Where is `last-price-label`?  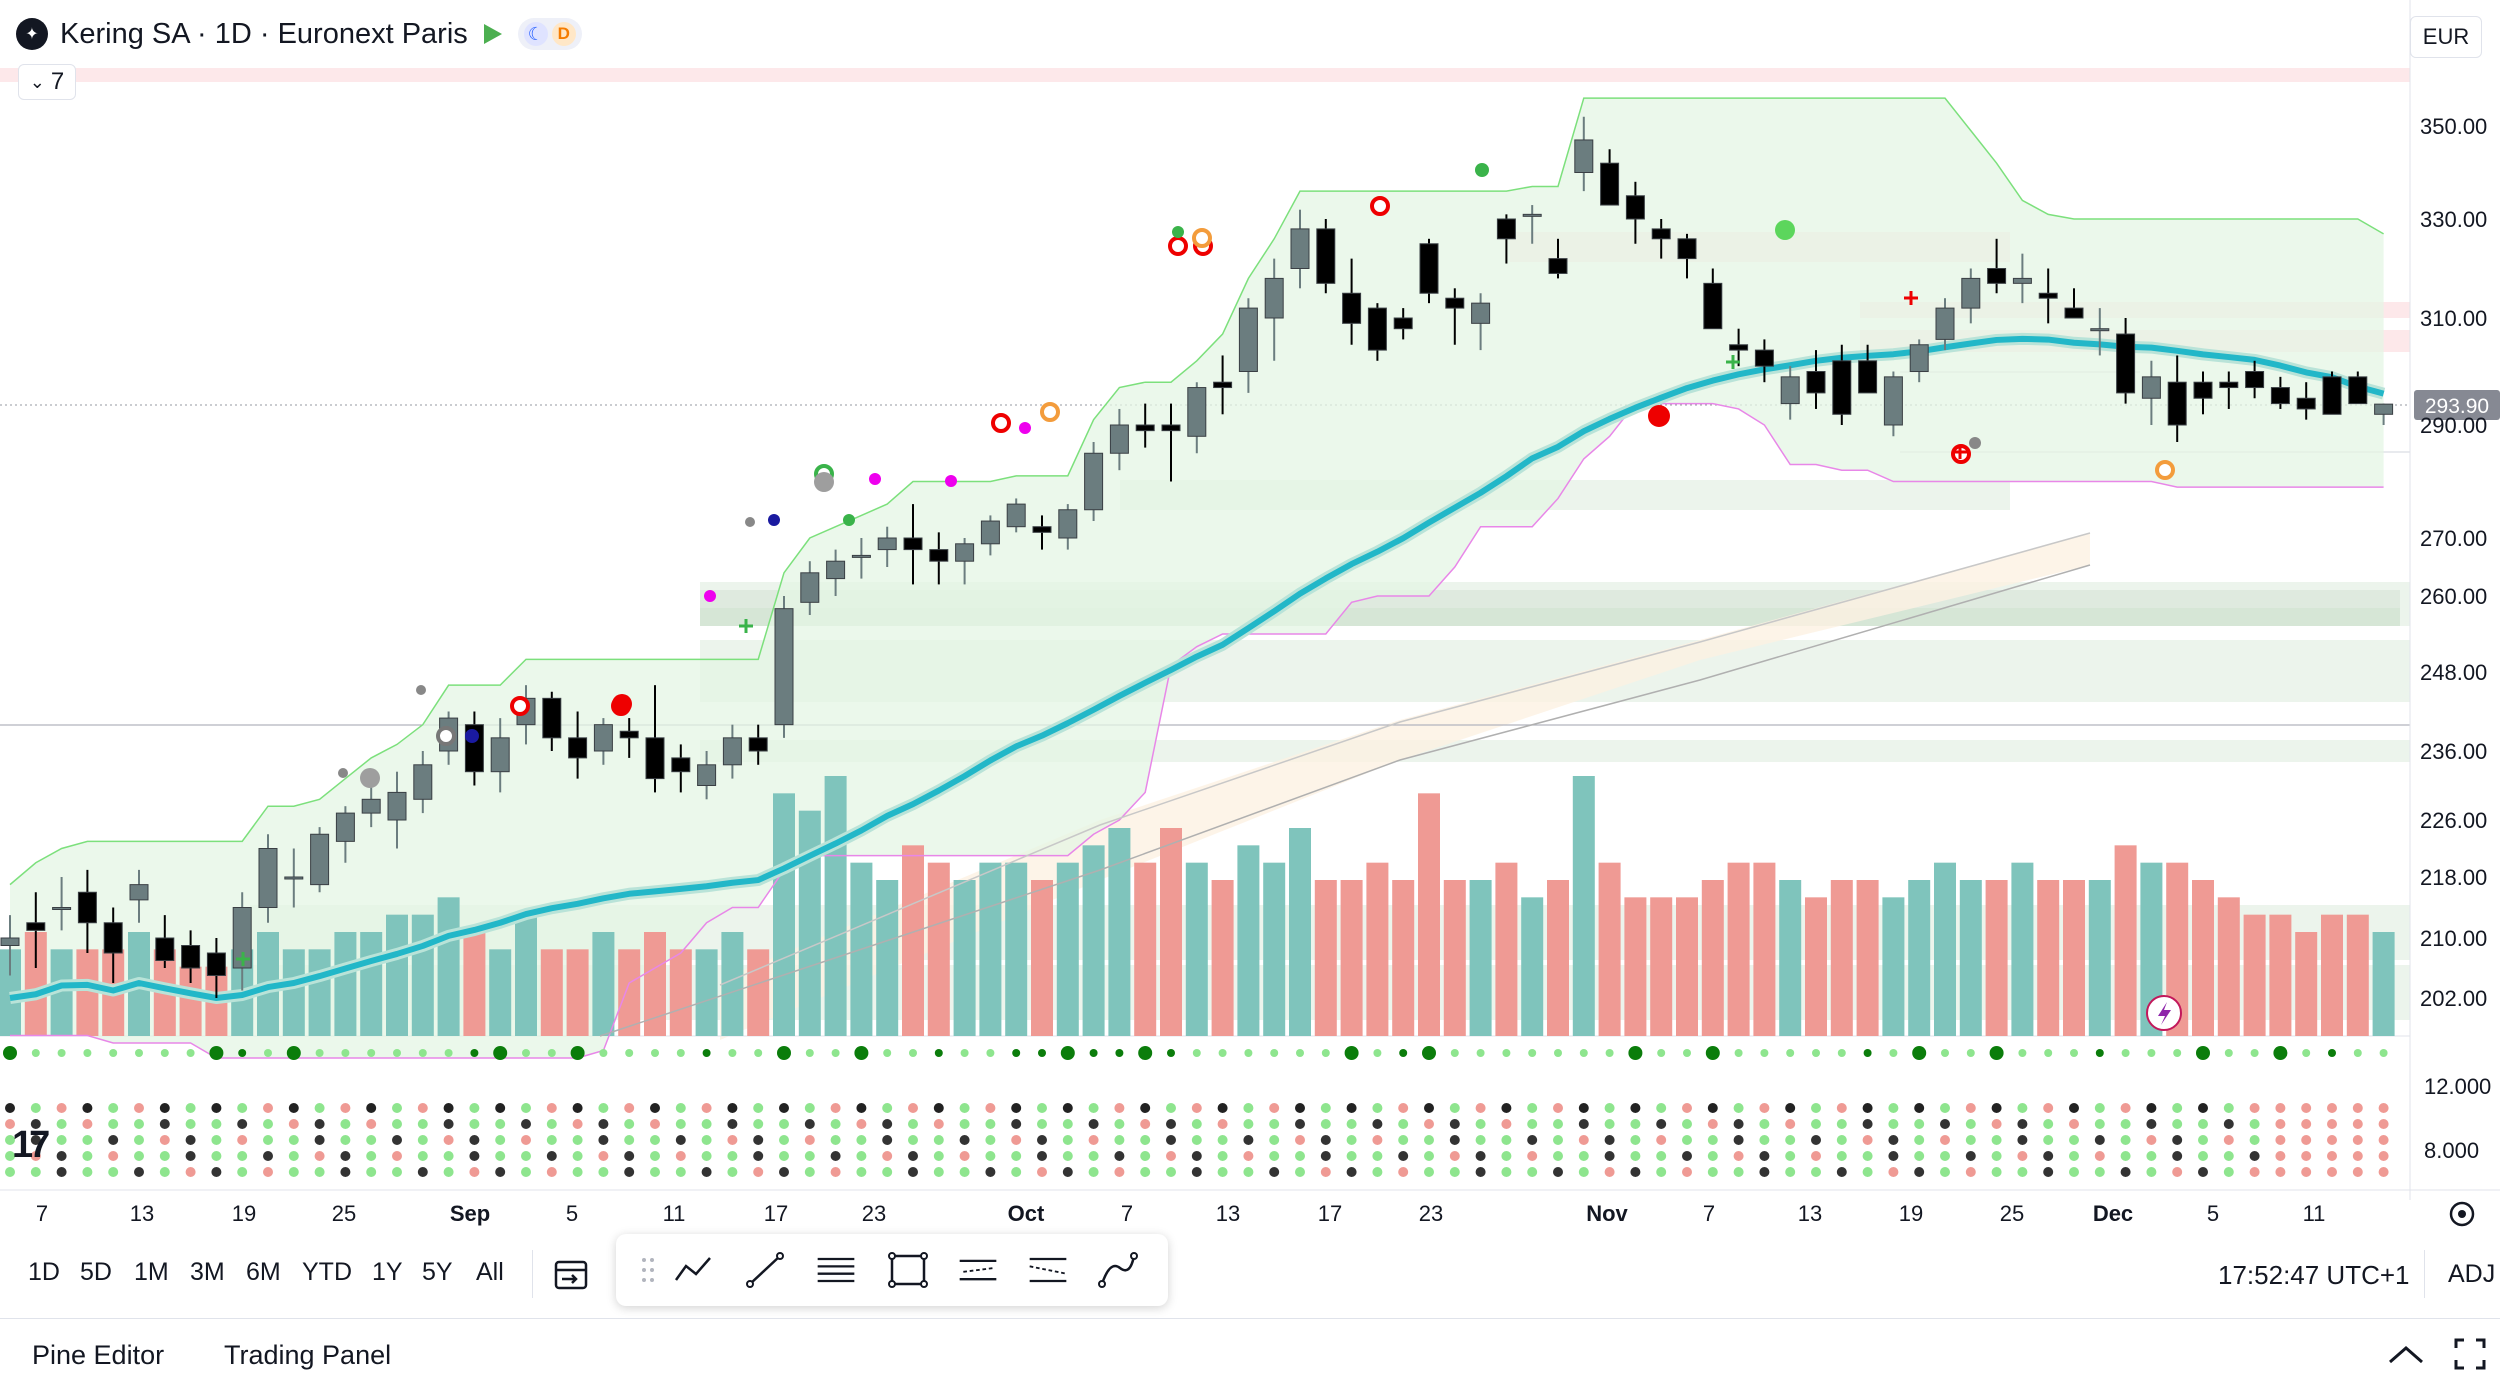 last-price-label is located at coordinates (2457, 405).